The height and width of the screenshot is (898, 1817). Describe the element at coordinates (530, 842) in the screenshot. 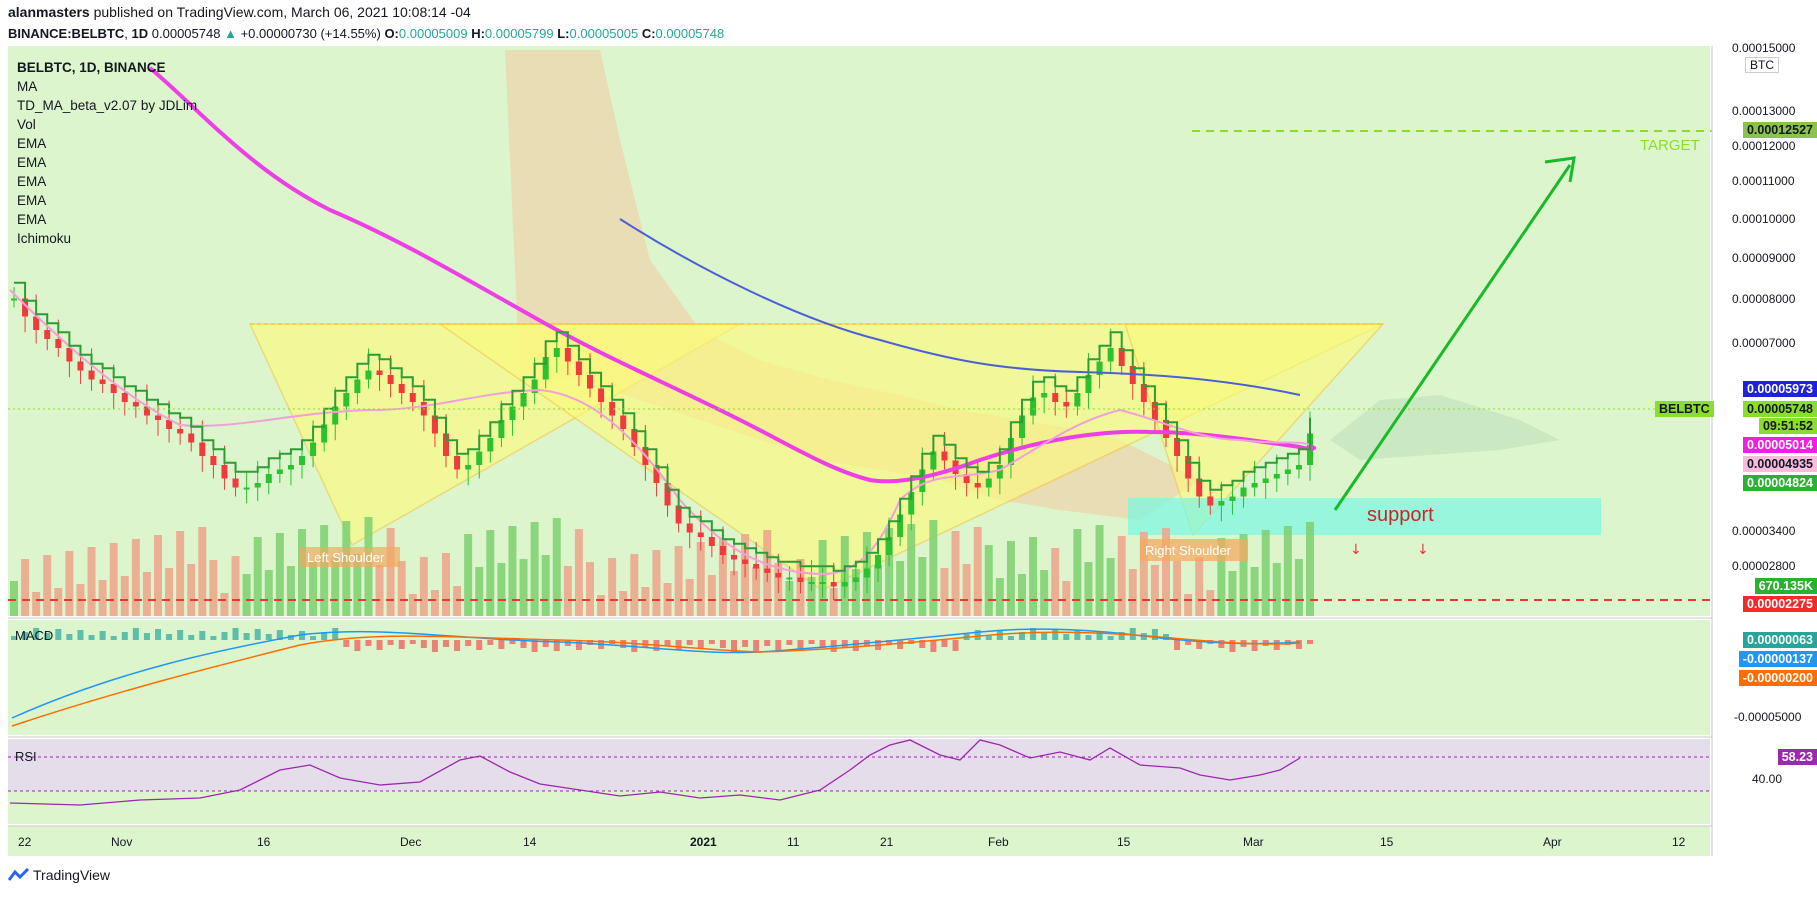

I see `time-tick-label: 14` at that location.